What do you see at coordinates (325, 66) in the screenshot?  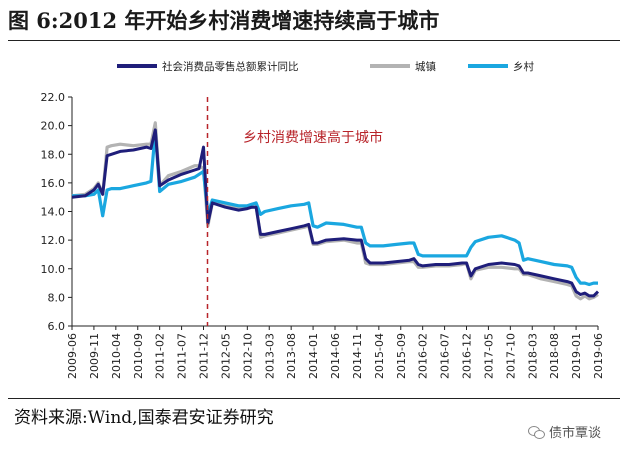 I see `chart-legend: 社会消费品零售总额累计同比 城镇 乡村` at bounding box center [325, 66].